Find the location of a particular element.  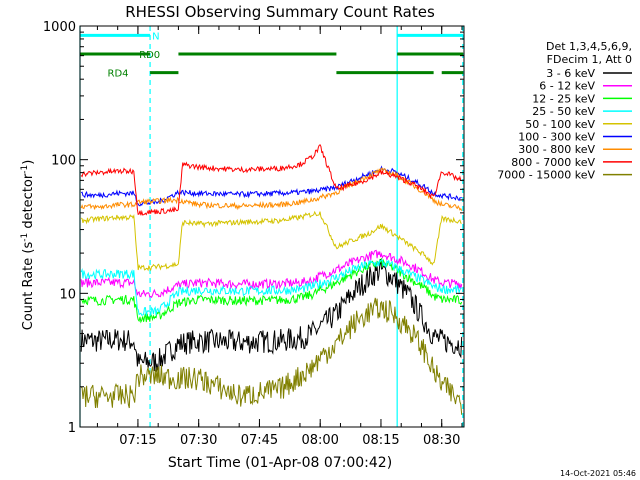

x-tick-label-5: 08:30 is located at coordinates (441, 440).